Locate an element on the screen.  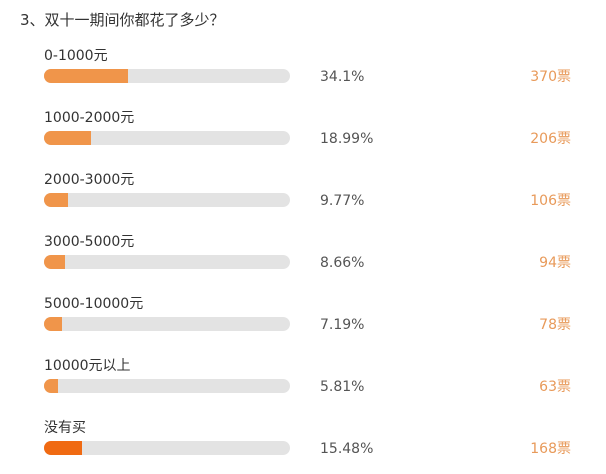
poll-option: 5000-10000元 7.19% 78票 is located at coordinates (303, 319).